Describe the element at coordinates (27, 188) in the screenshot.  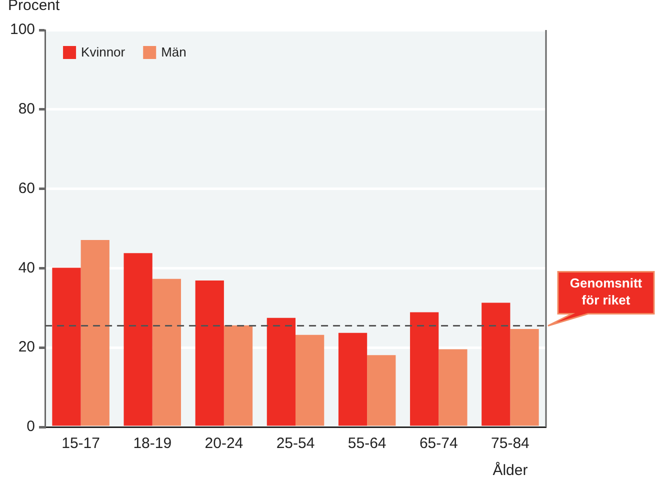
I see `y-tick-label: 60` at that location.